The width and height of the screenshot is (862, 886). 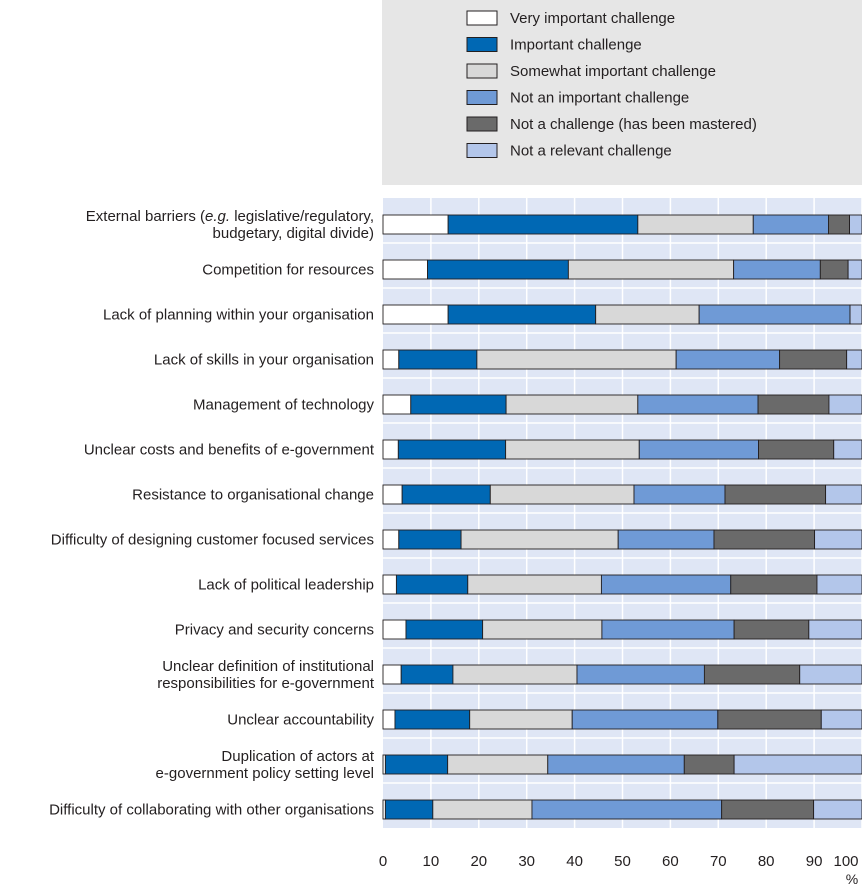 What do you see at coordinates (286, 585) in the screenshot?
I see `category-label: Lack of political leadership` at bounding box center [286, 585].